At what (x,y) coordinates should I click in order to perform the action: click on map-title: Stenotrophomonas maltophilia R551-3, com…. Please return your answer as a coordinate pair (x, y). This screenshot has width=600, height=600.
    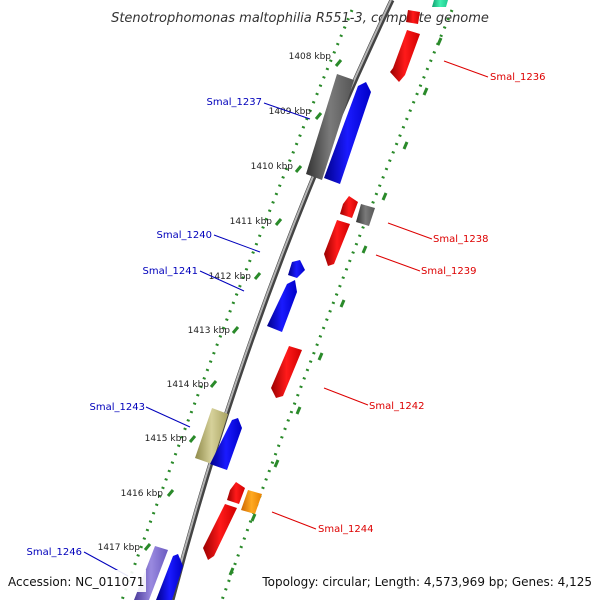
    Looking at the image, I should click on (300, 18).